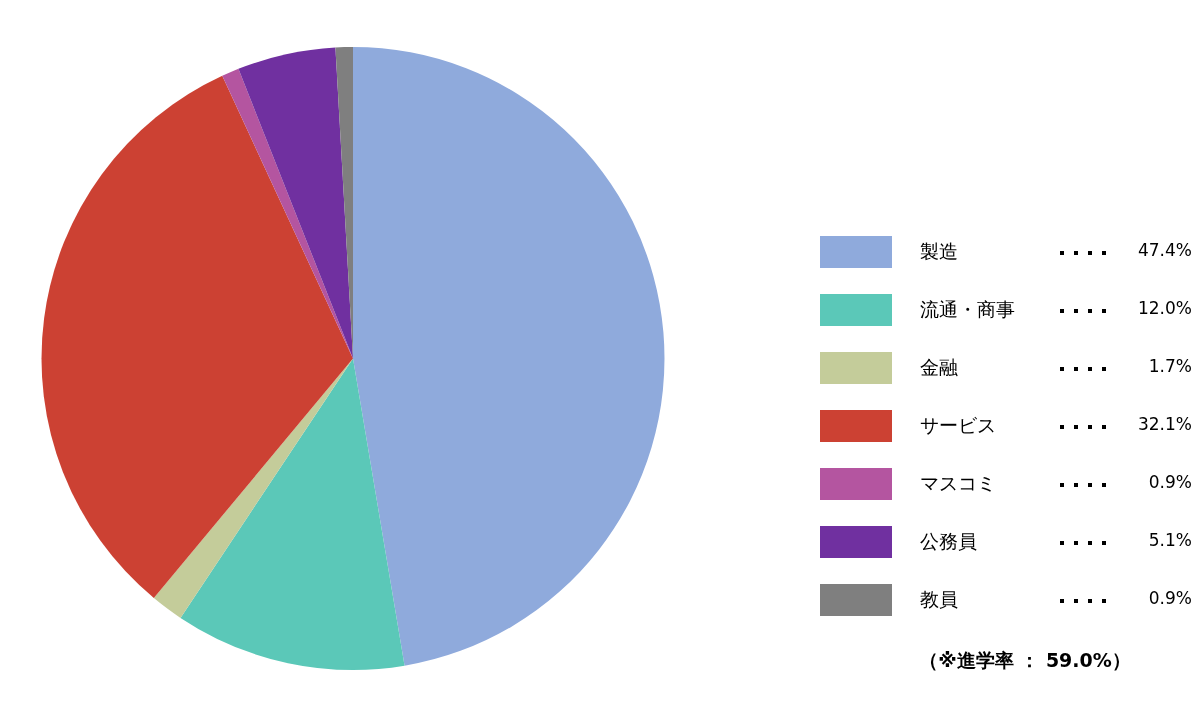 The width and height of the screenshot is (1200, 708). Describe the element at coordinates (948, 541) in the screenshot. I see `legend-label: 公務員` at that location.